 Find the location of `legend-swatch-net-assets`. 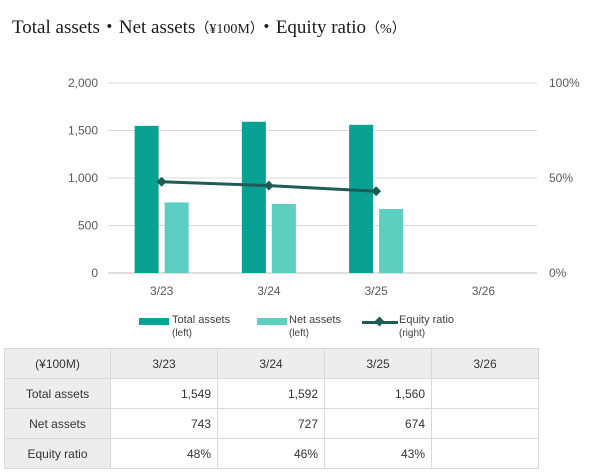

legend-swatch-net-assets is located at coordinates (272, 321).